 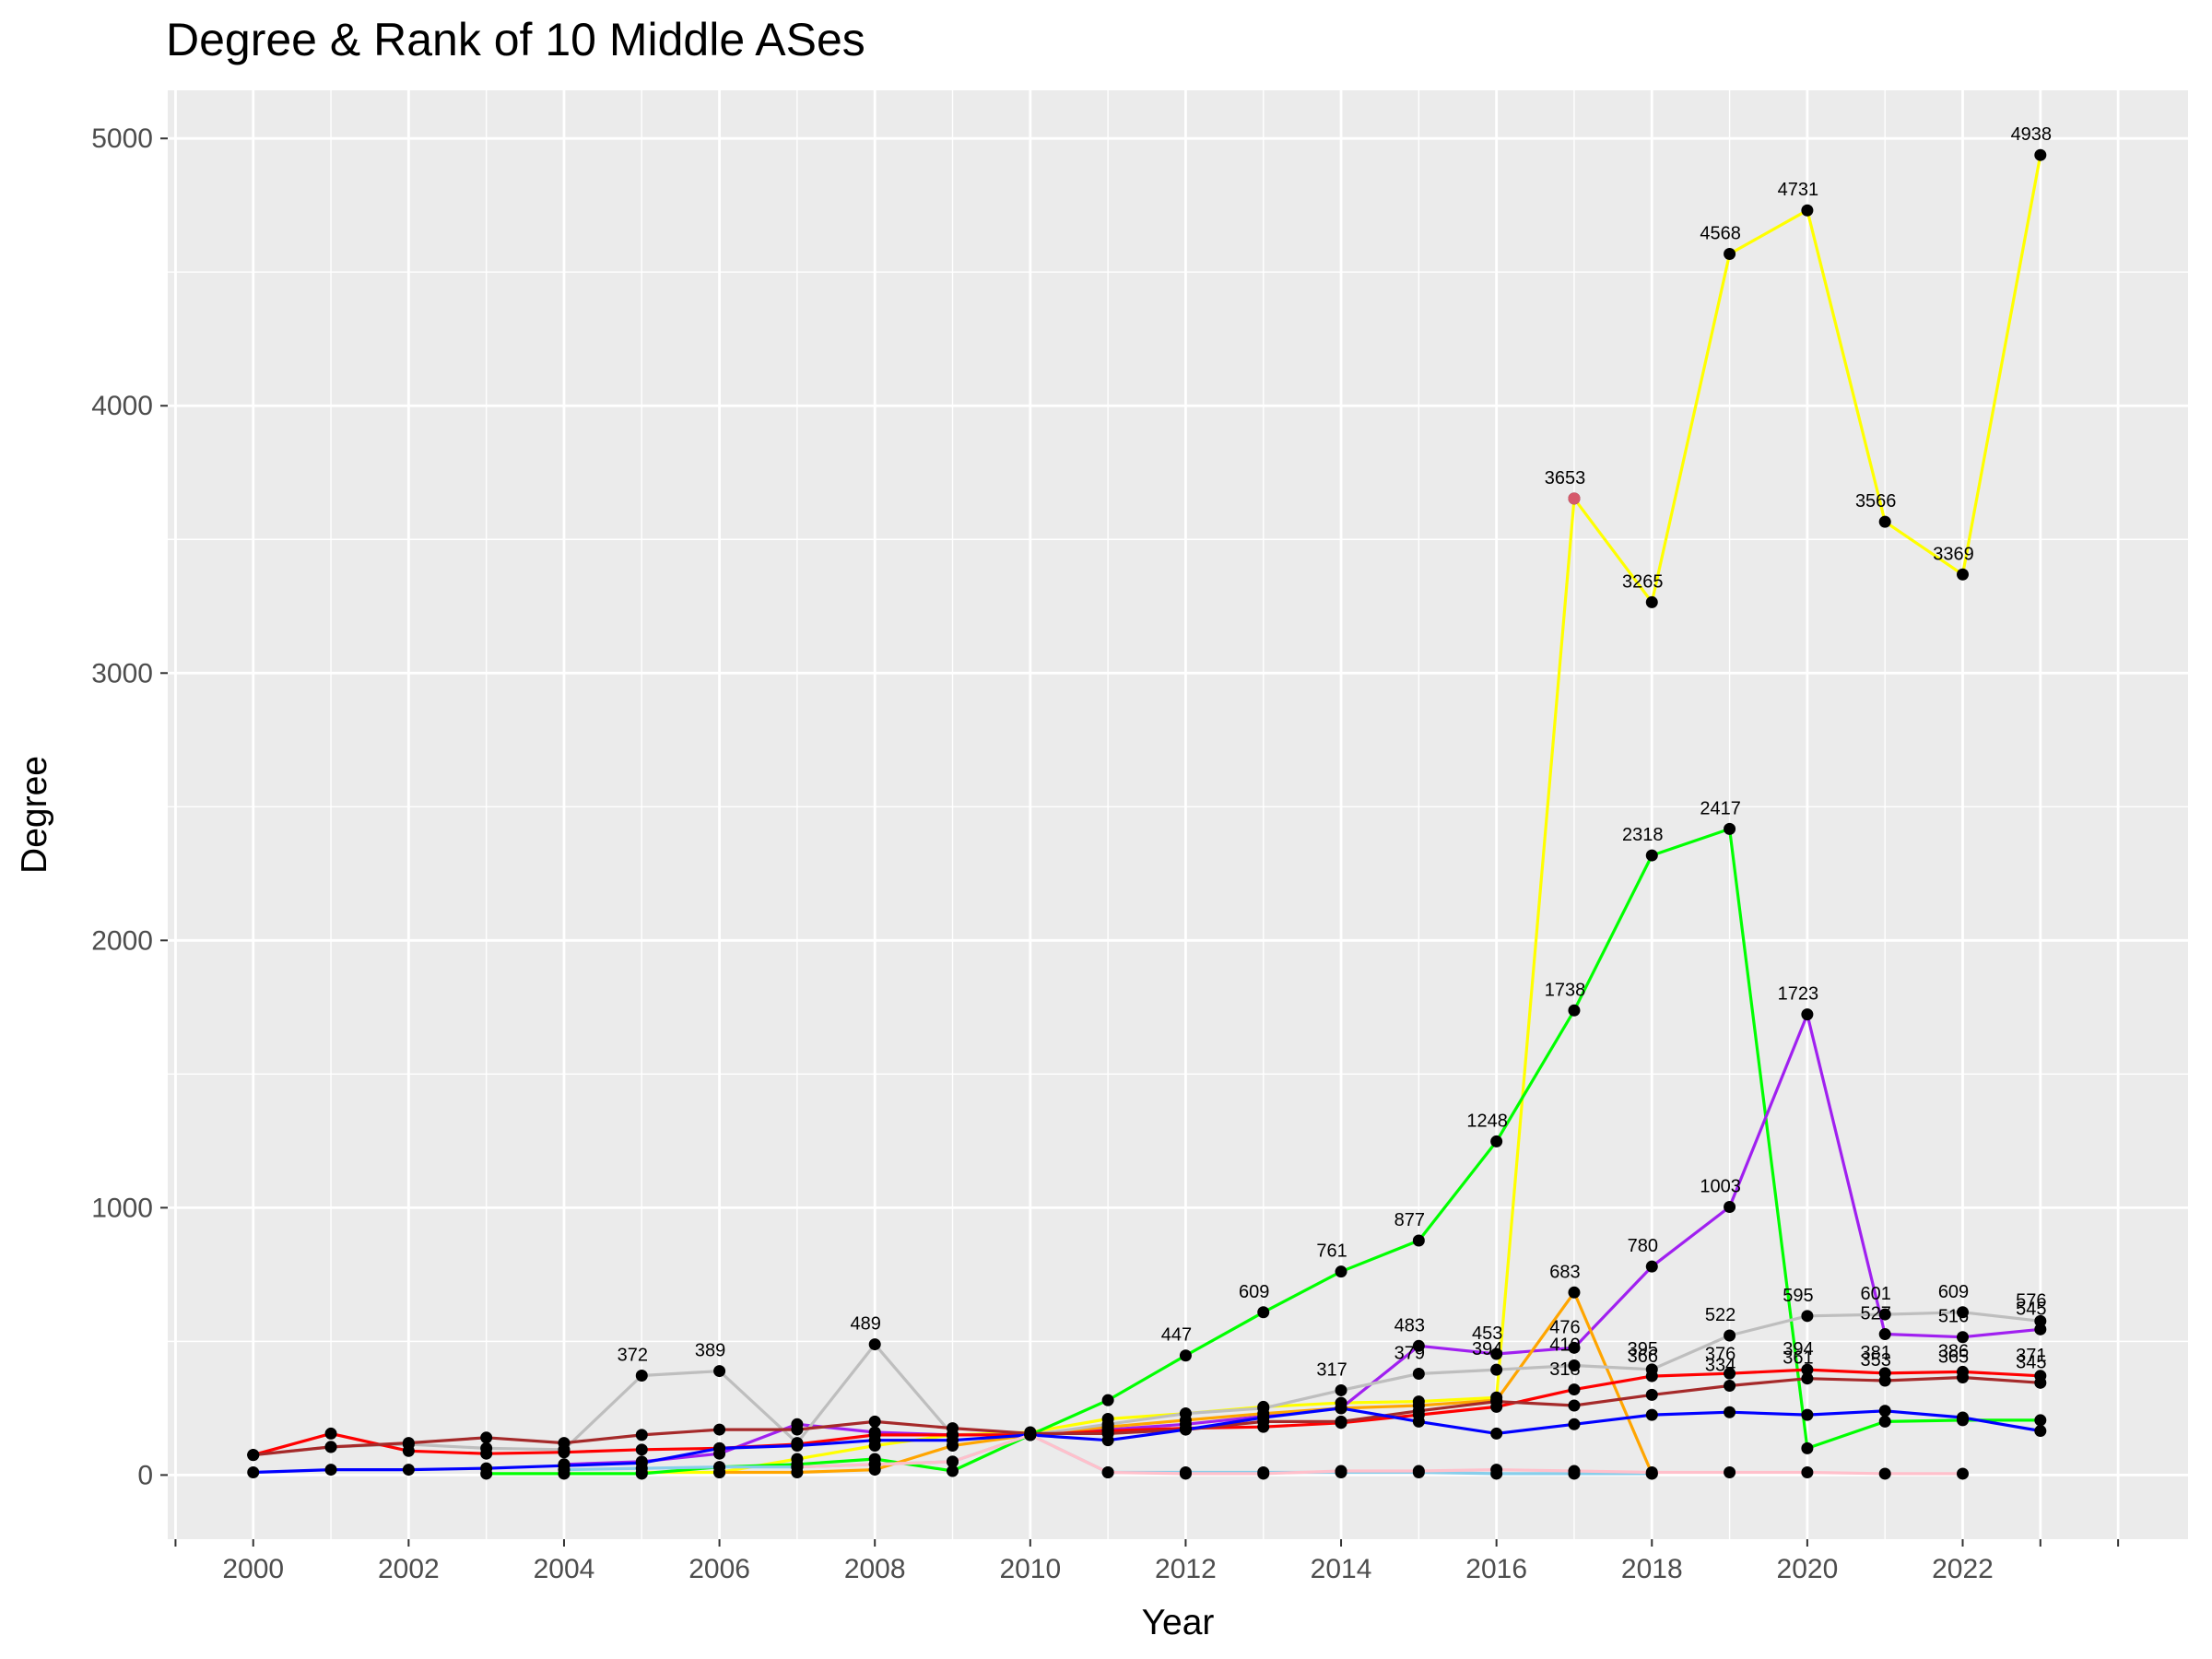 What do you see at coordinates (1876, 1314) in the screenshot?
I see `data-label: 527` at bounding box center [1876, 1314].